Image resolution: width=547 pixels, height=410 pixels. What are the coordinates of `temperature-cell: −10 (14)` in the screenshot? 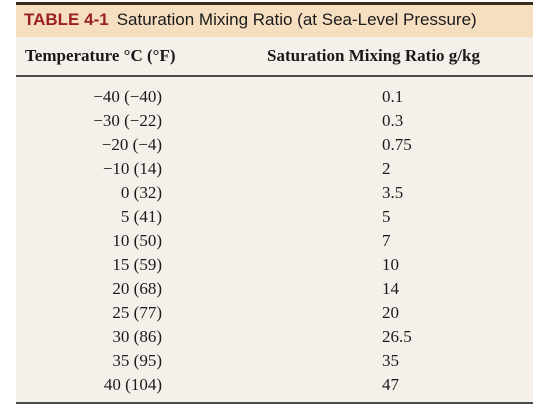 It's located at (132, 168).